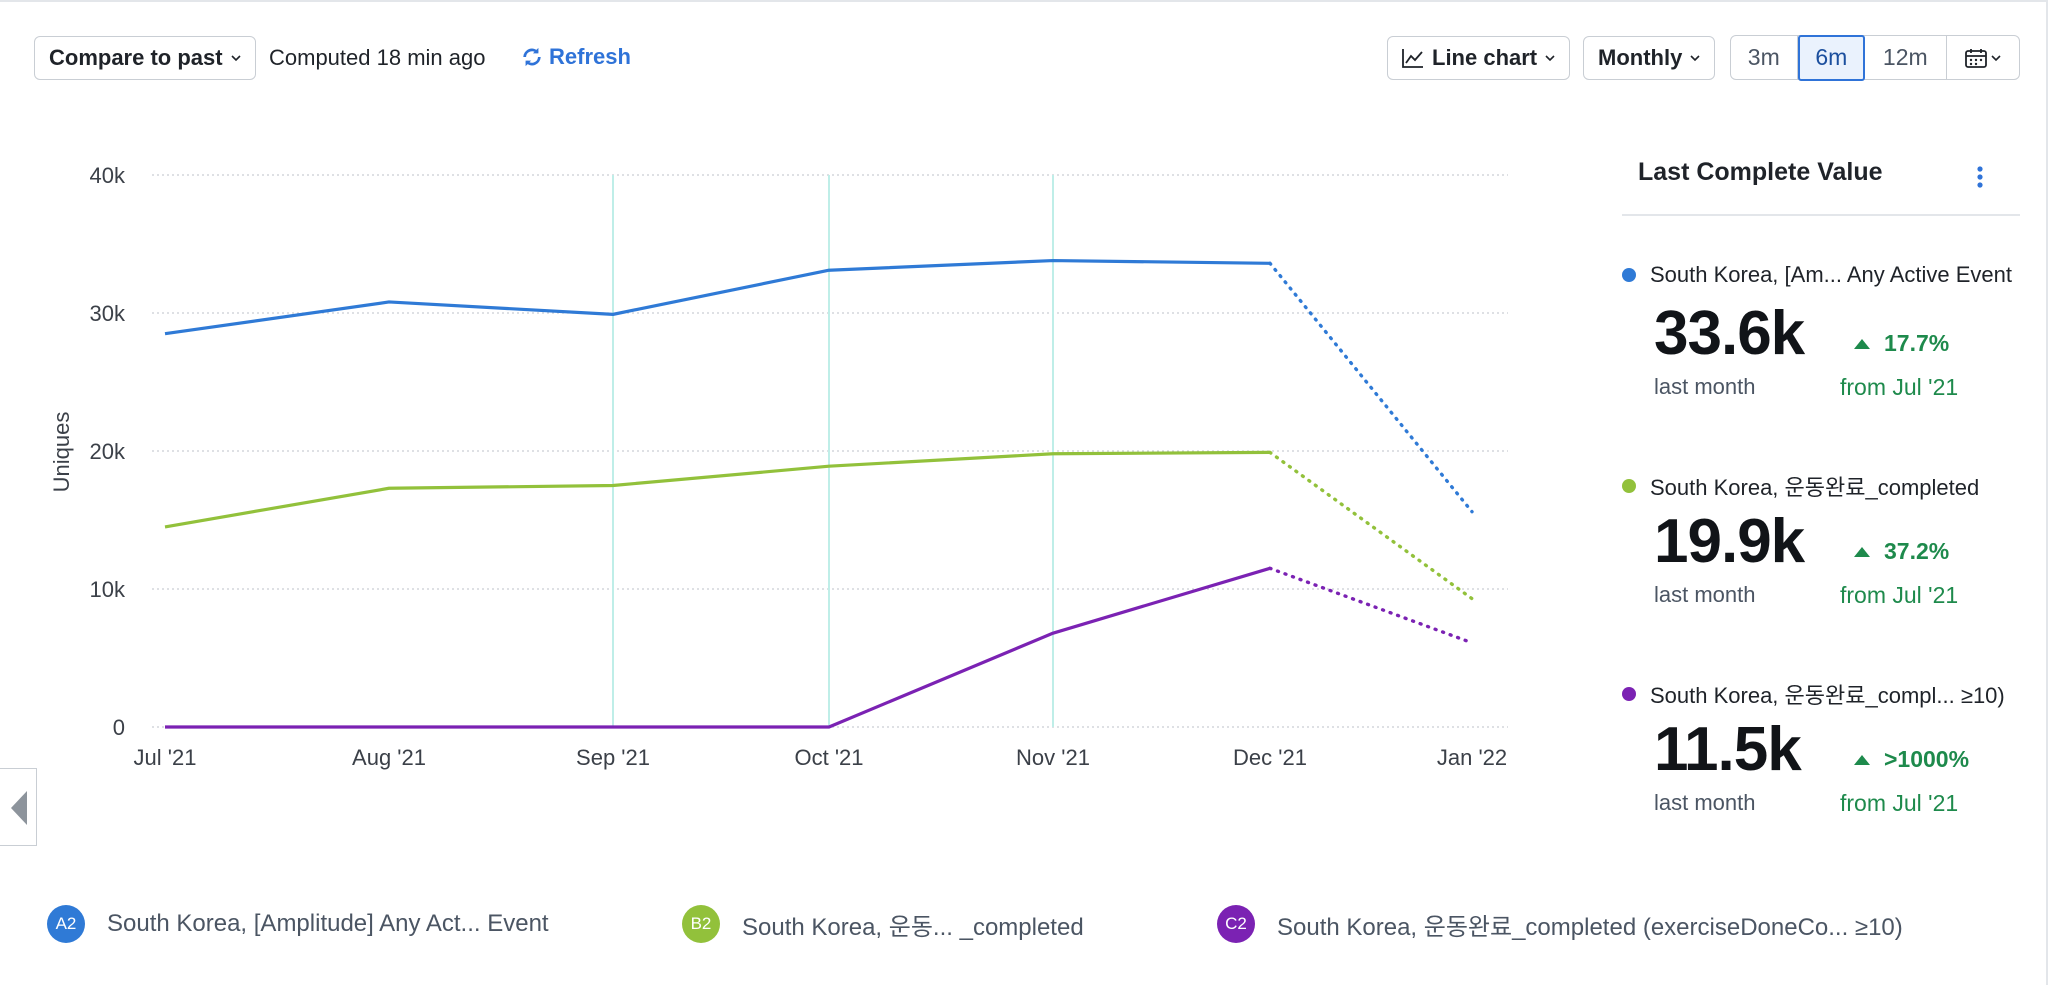 The image size is (2048, 985). I want to click on stat-series-name: South Korea, 운동완료_compl... ≥10), so click(1827, 694).